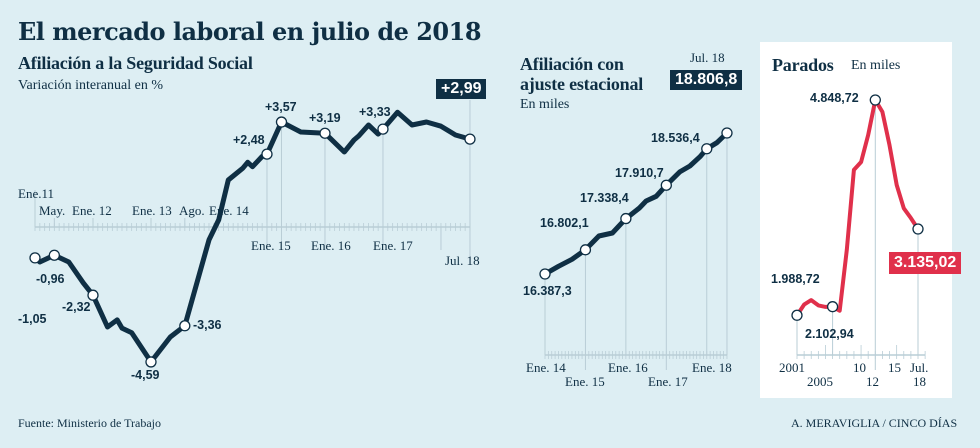  Describe the element at coordinates (925, 263) in the screenshot. I see `chart3-last-value: 3.135,02` at that location.